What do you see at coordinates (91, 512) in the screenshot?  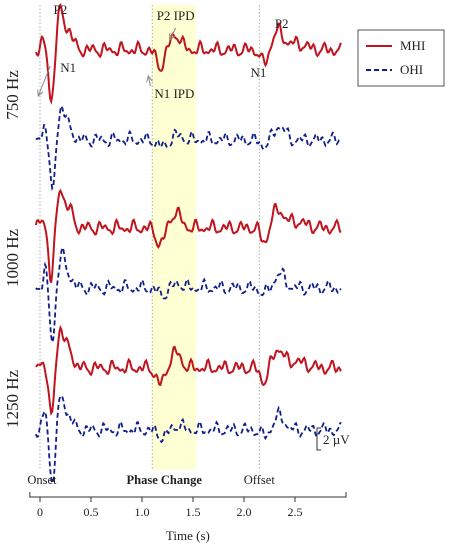 I see `x-tick-label-1: 0.5` at bounding box center [91, 512].